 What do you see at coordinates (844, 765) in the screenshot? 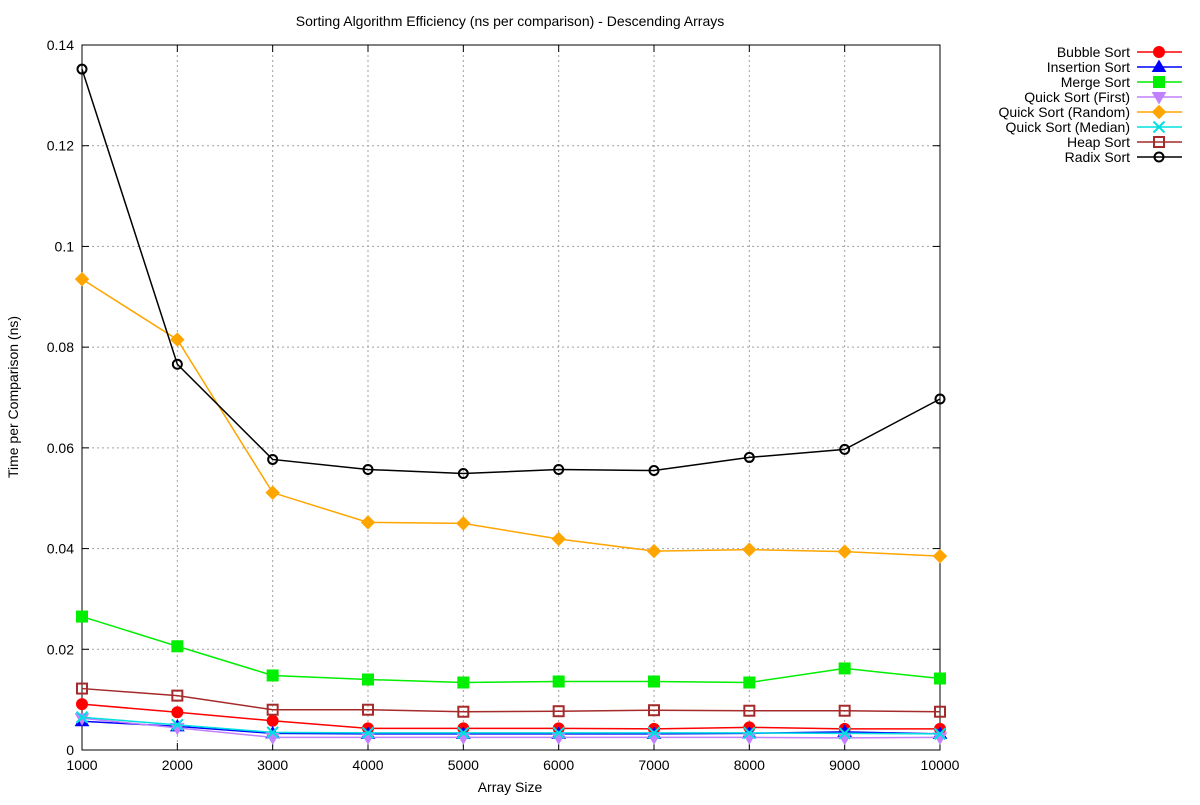
I see `x-tick-label: 9000` at bounding box center [844, 765].